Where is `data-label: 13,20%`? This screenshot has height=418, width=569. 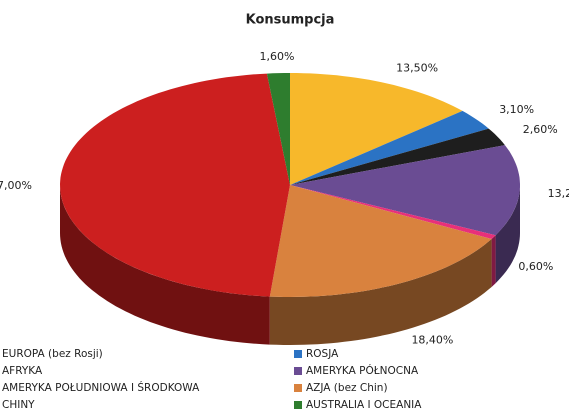
data-label: 13,20% is located at coordinates (558, 193).